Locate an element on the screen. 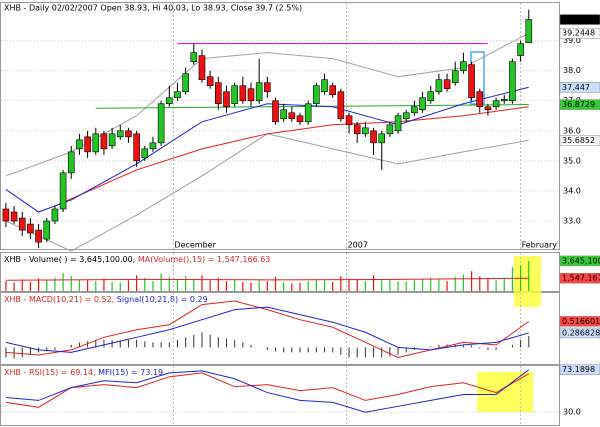 This screenshot has width=600, height=427. value-label: 0.286828 is located at coordinates (581, 332).